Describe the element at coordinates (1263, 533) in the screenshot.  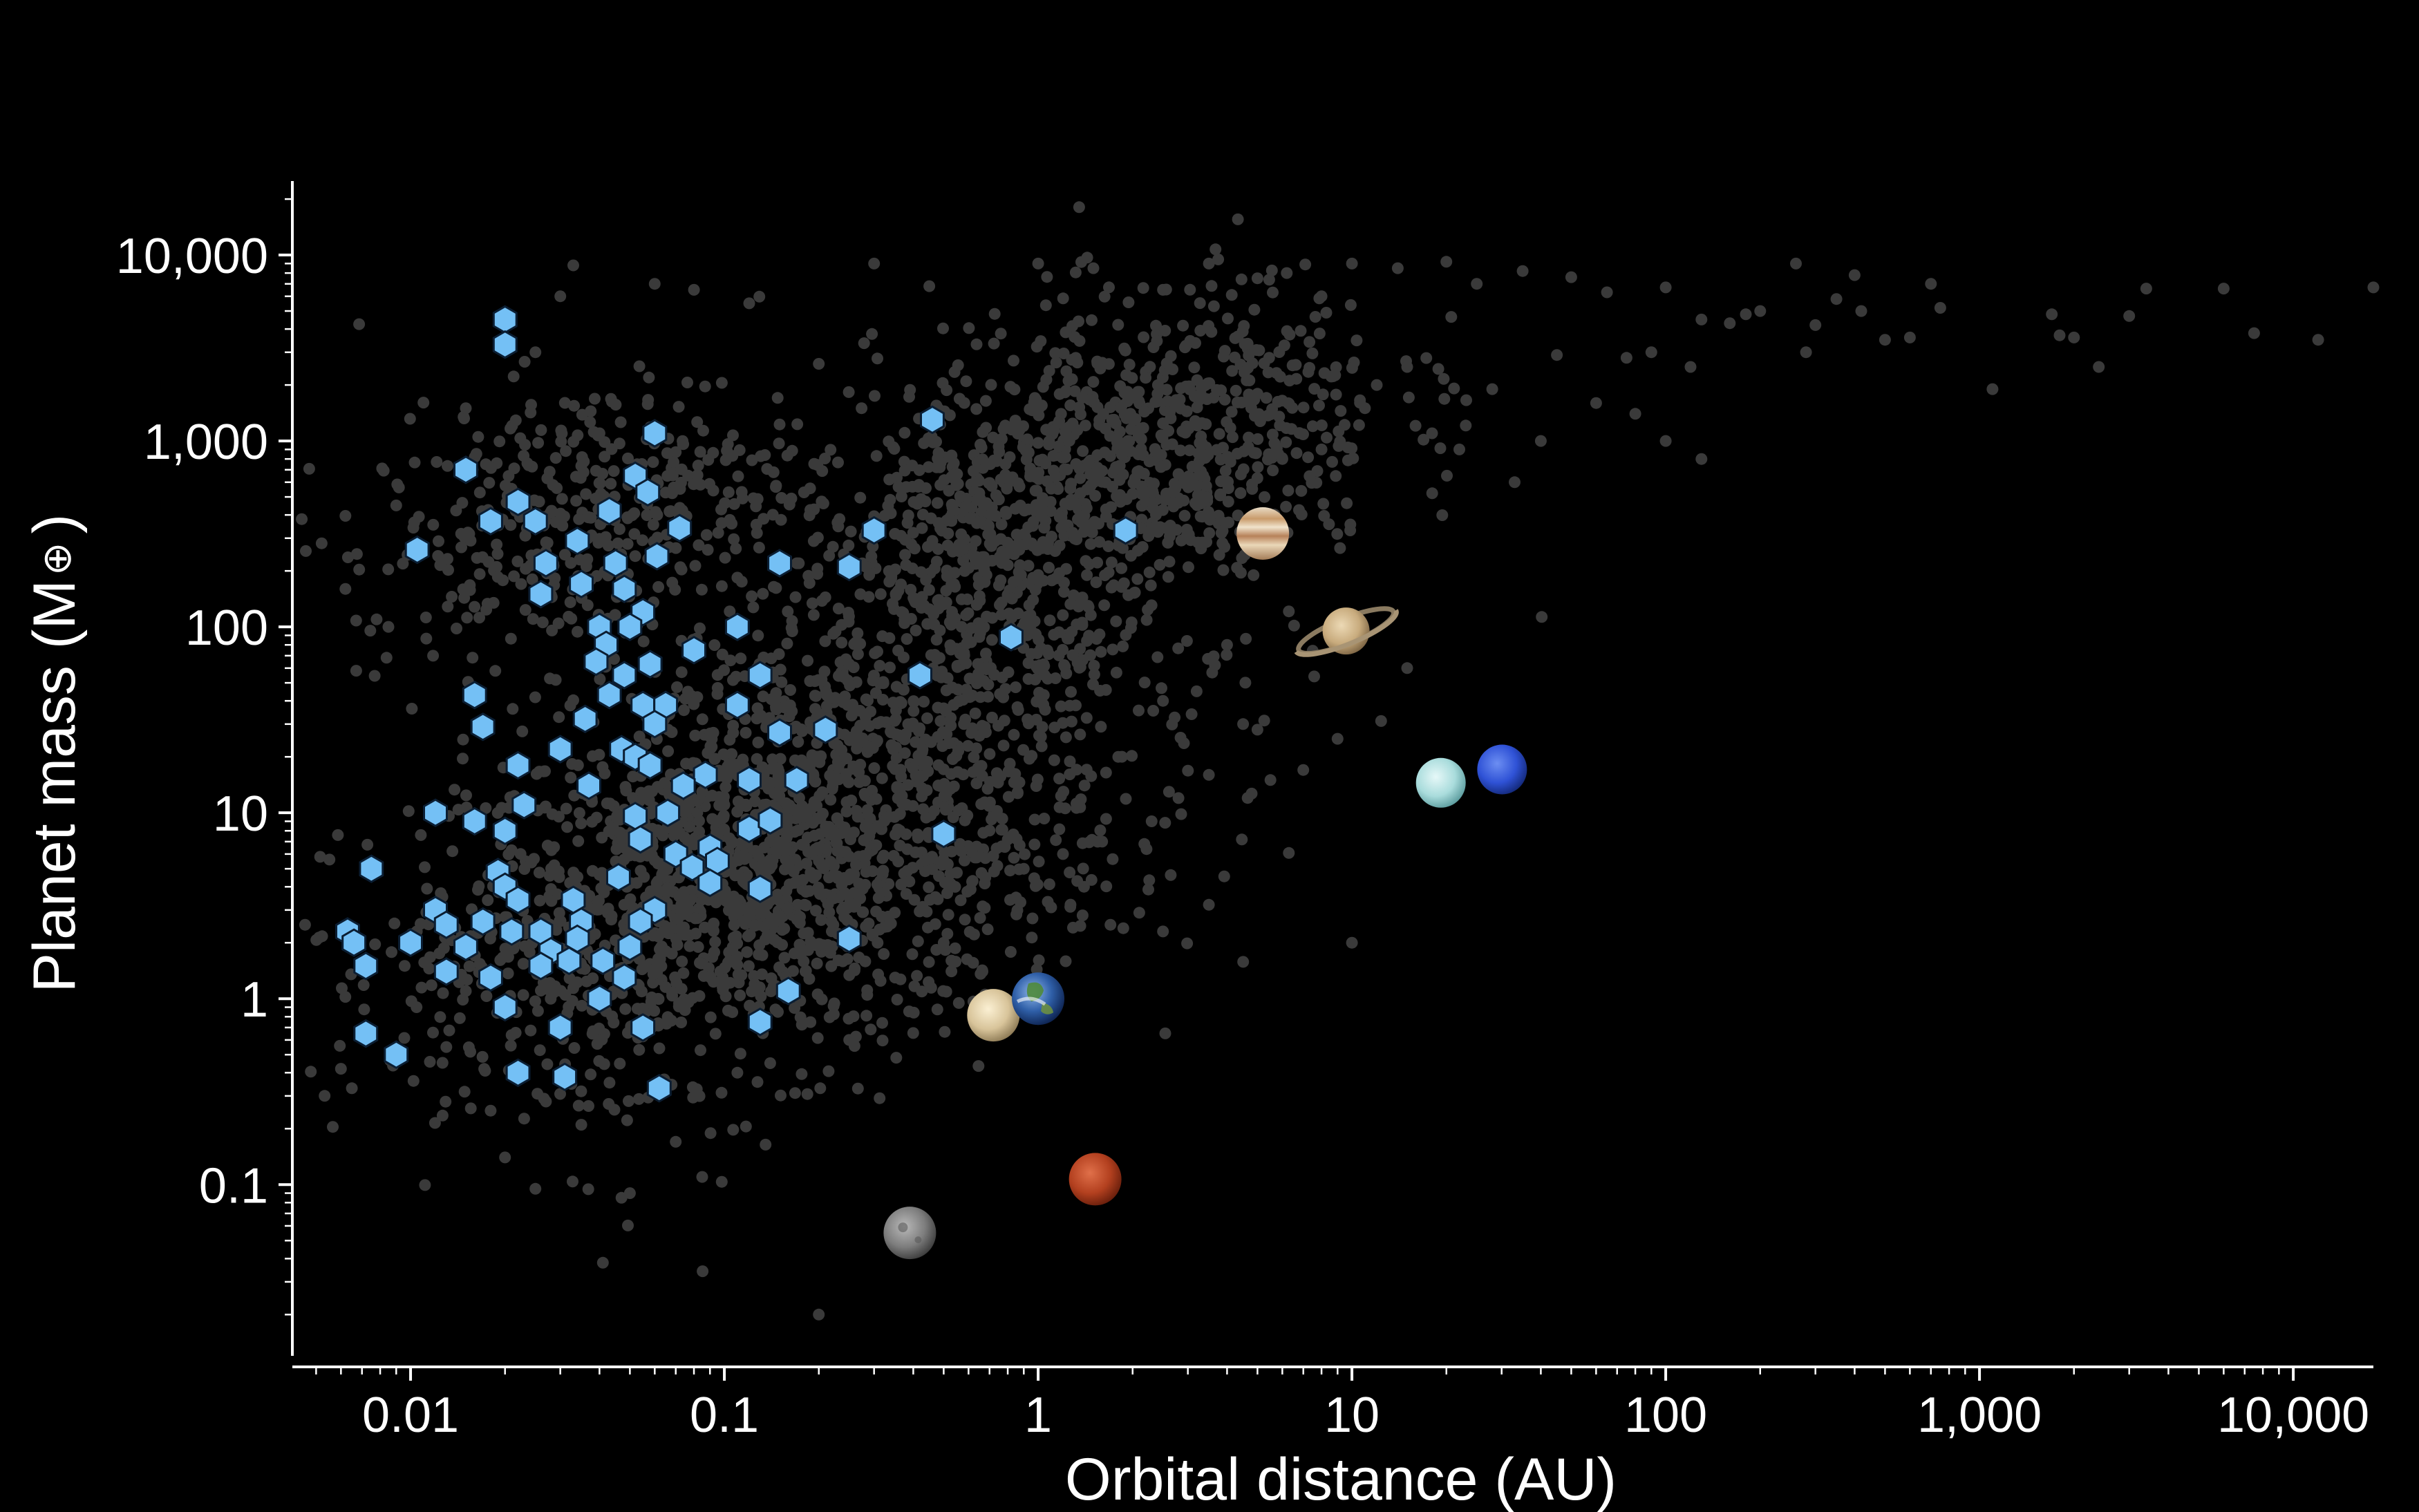
I see `jupiter-disk` at that location.